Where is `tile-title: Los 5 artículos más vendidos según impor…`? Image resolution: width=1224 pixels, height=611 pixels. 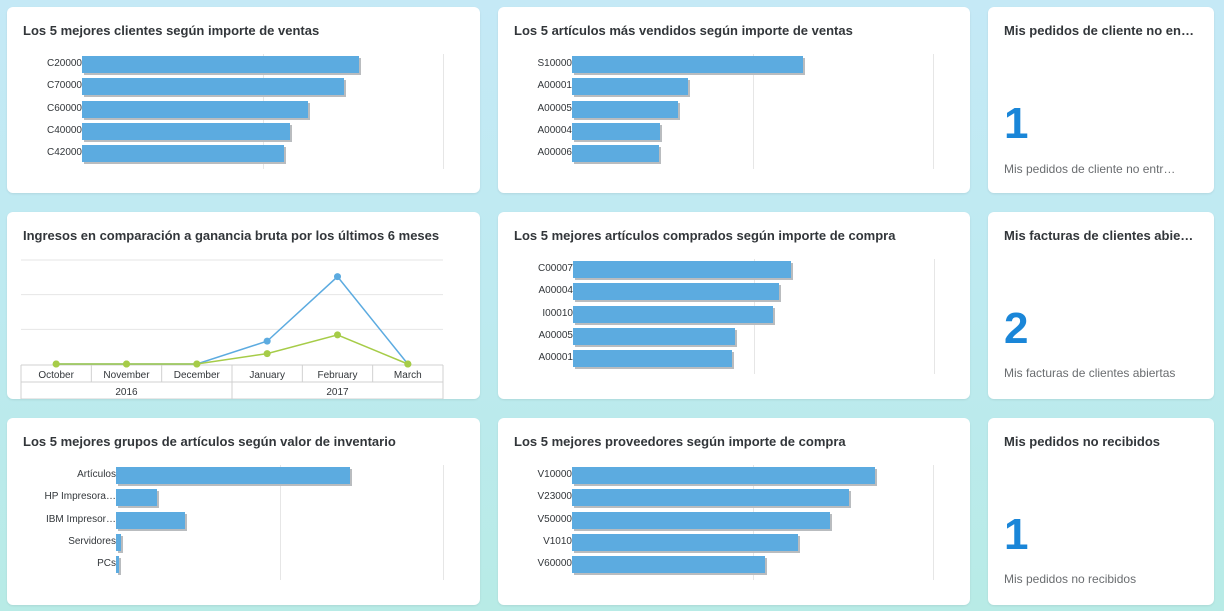 tile-title: Los 5 artículos más vendidos según impor… is located at coordinates (683, 30).